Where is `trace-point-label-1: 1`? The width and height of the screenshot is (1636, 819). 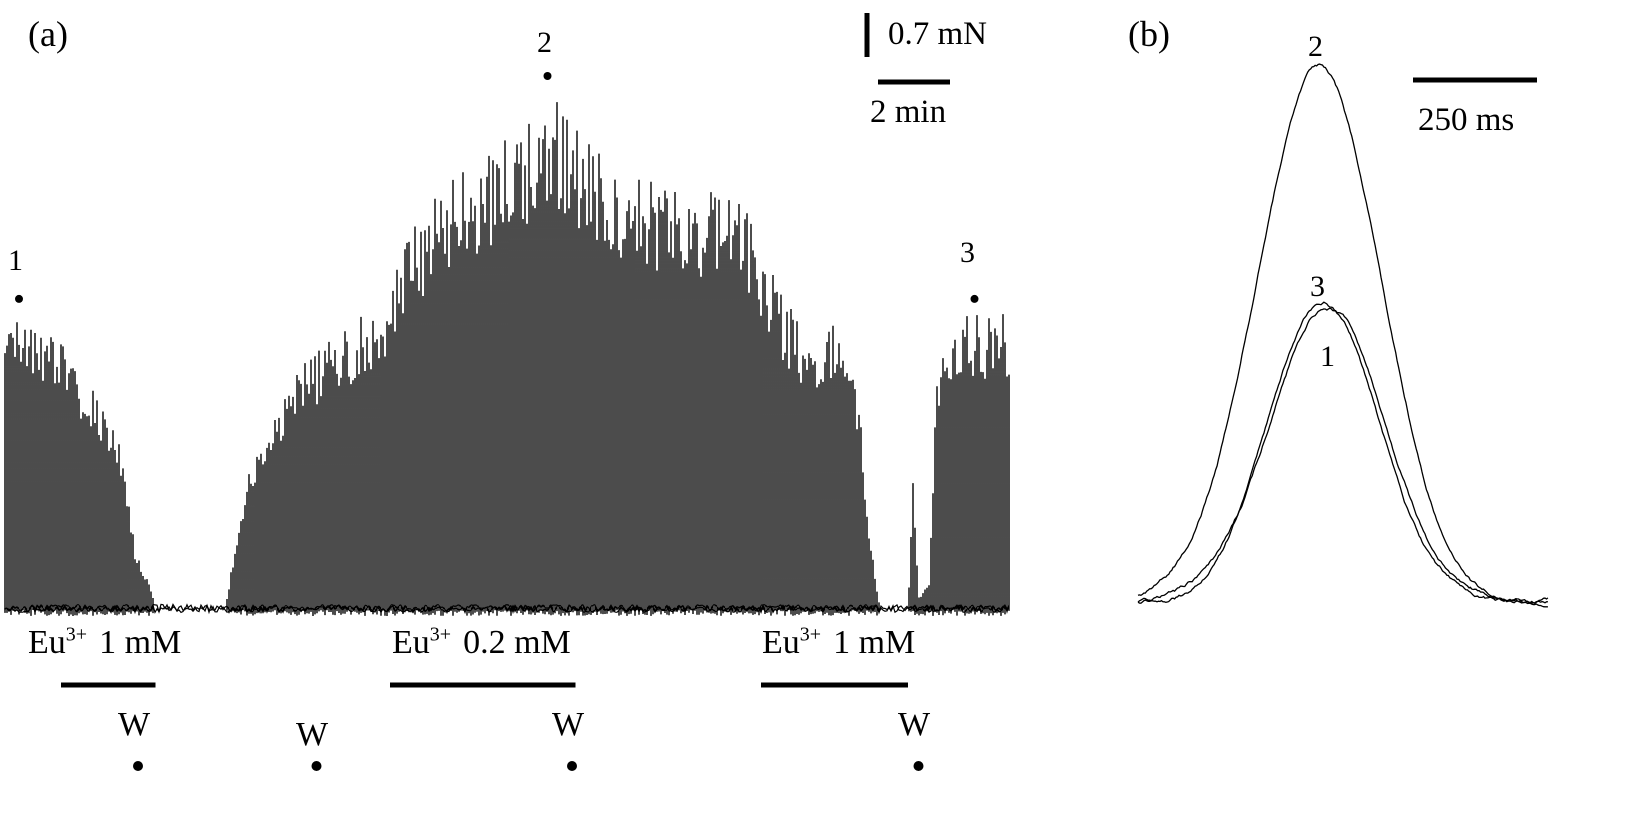
trace-point-label-1: 1 is located at coordinates (15, 260).